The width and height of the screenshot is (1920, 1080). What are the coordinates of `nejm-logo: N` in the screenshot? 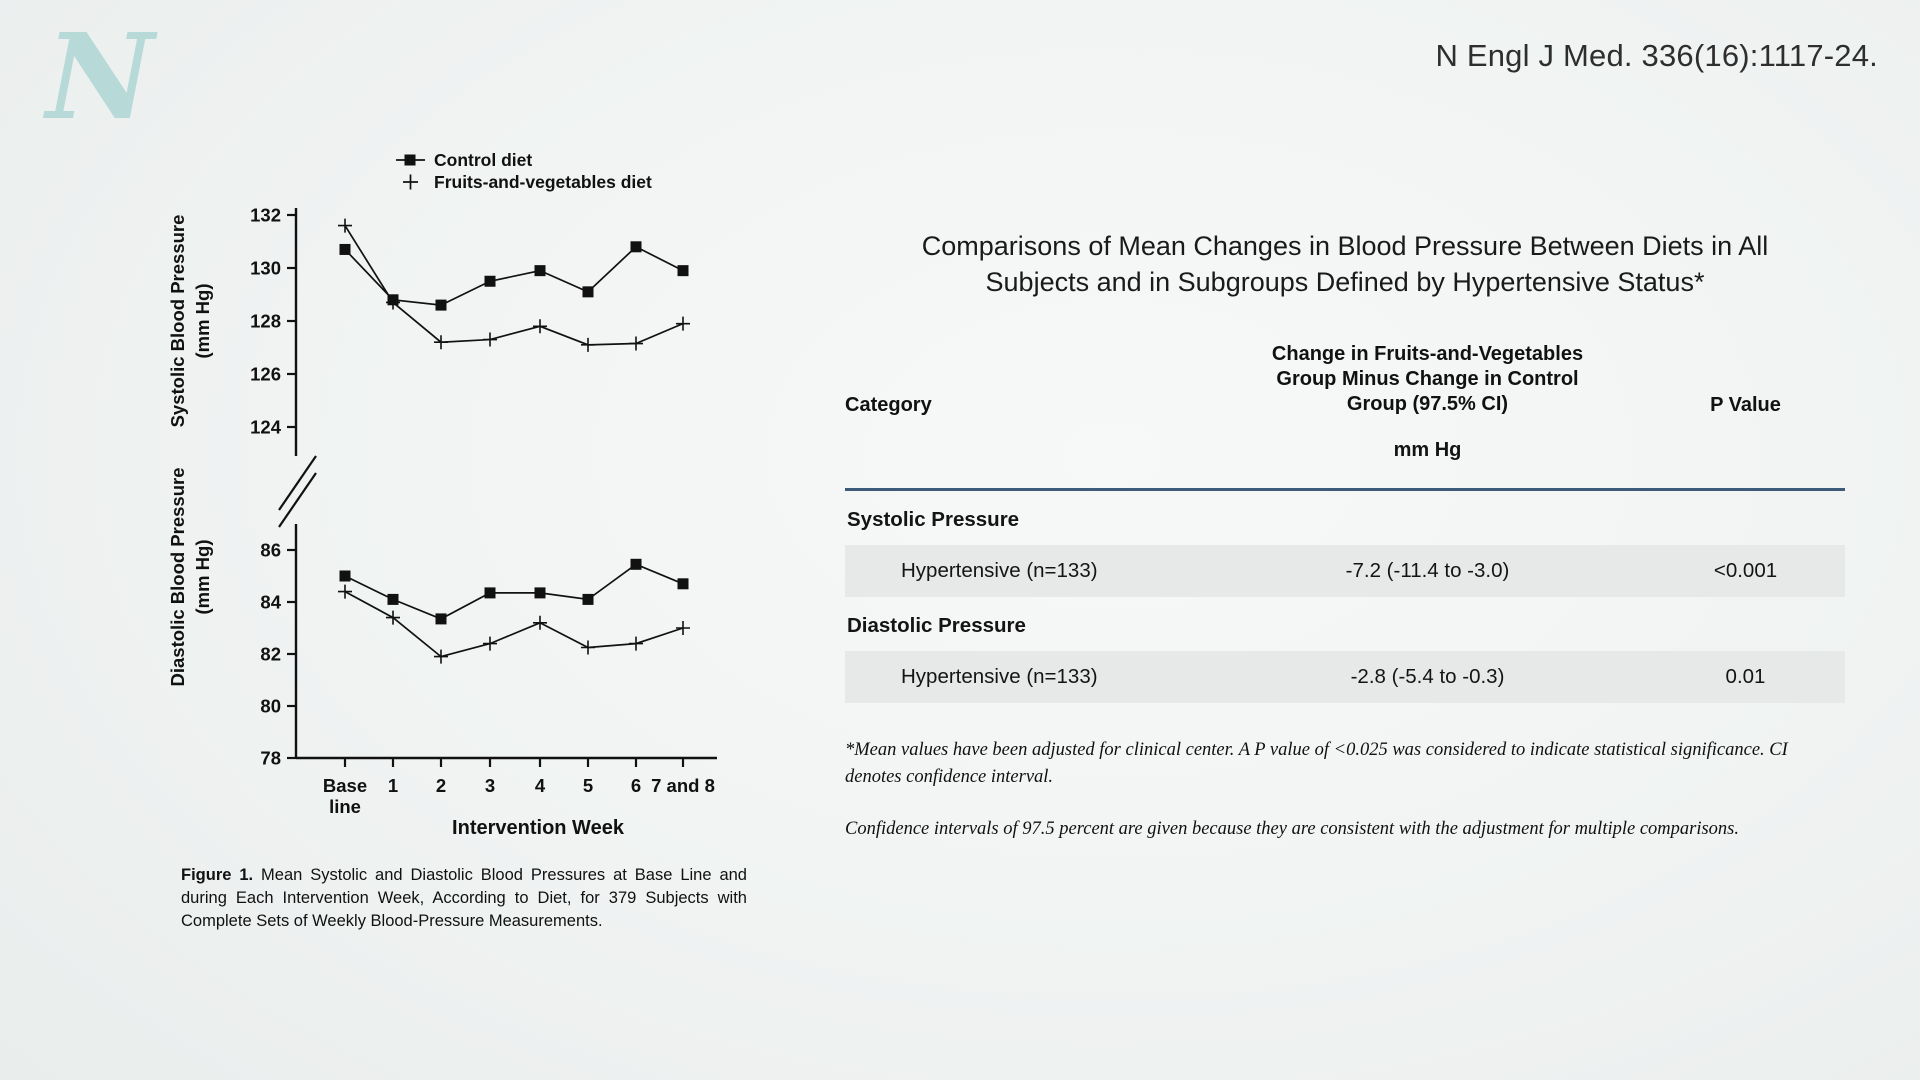 It's located at (100, 78).